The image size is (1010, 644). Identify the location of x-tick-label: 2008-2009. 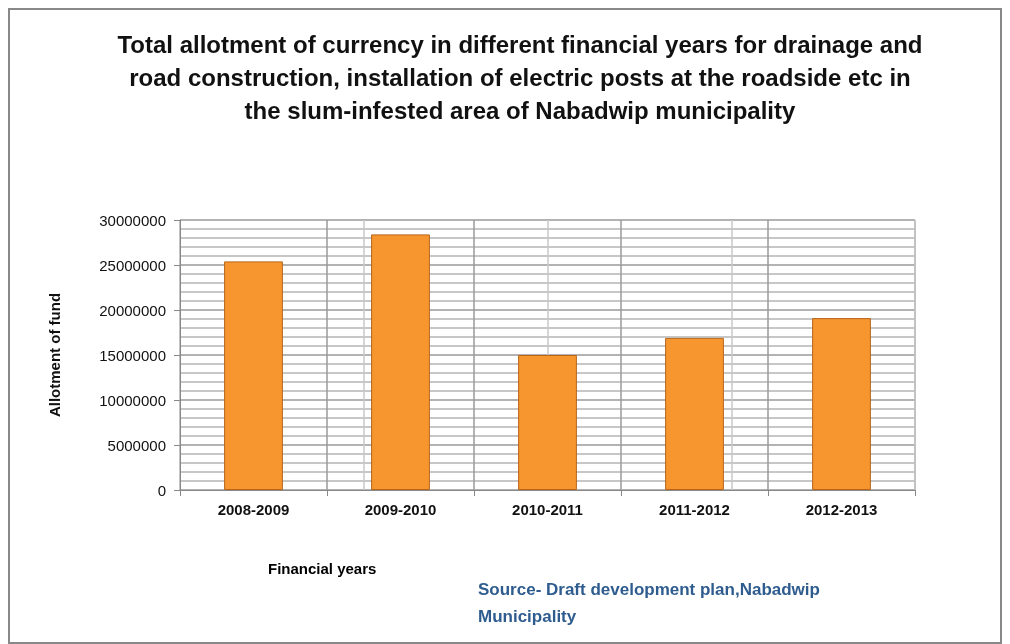
(253, 509).